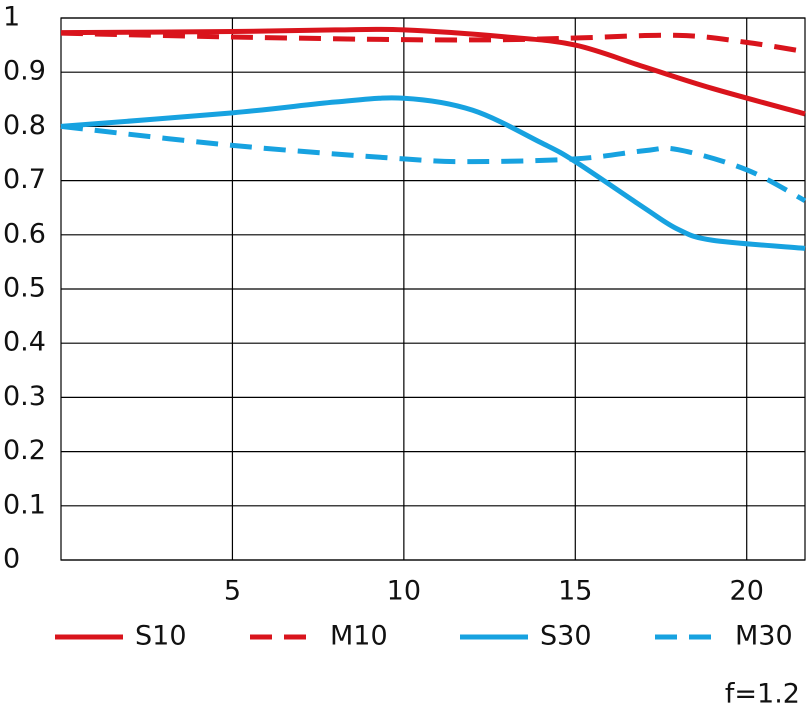  What do you see at coordinates (575, 591) in the screenshot?
I see `x-tick-label: 15` at bounding box center [575, 591].